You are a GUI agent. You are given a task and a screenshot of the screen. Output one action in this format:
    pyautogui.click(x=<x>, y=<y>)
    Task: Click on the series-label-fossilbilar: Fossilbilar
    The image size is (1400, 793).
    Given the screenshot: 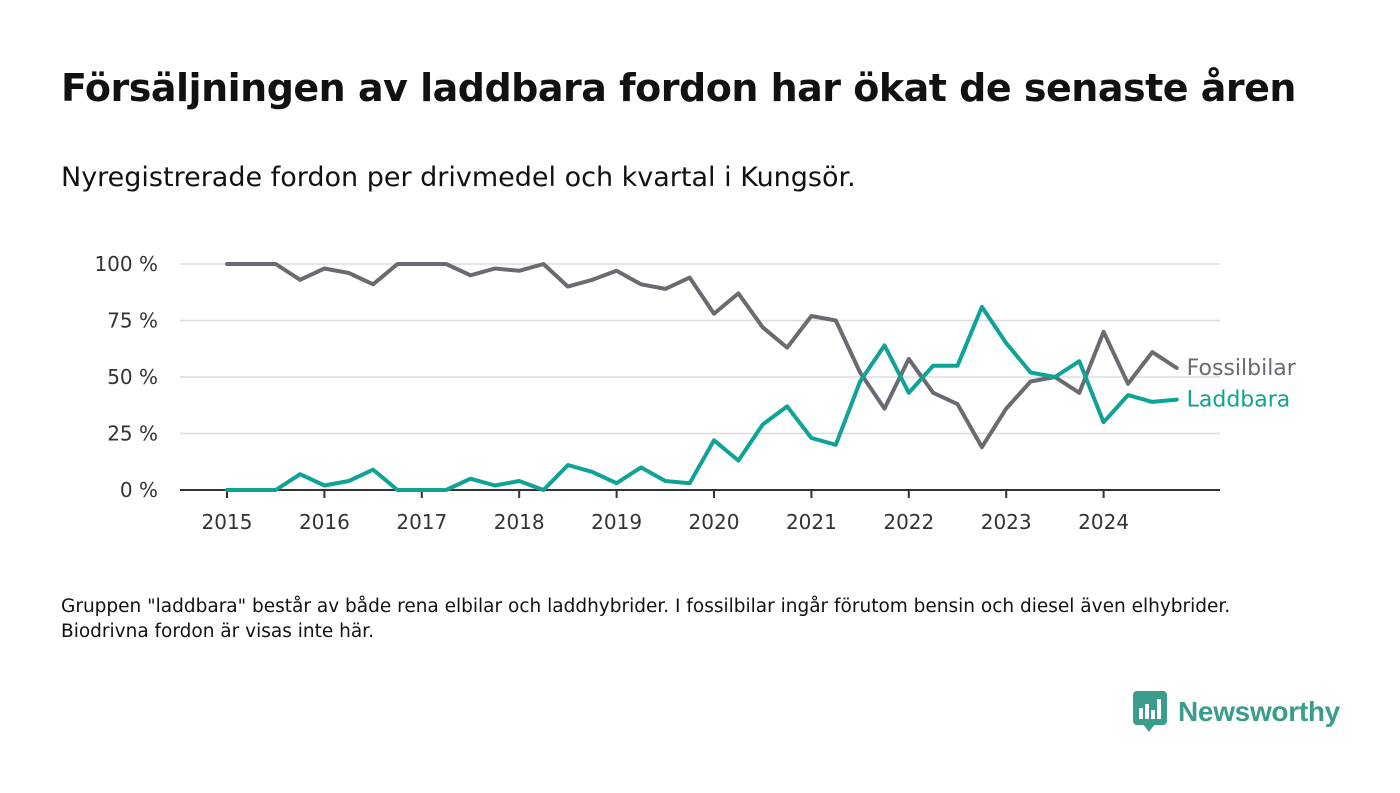 What is the action you would take?
    pyautogui.click(x=1242, y=368)
    